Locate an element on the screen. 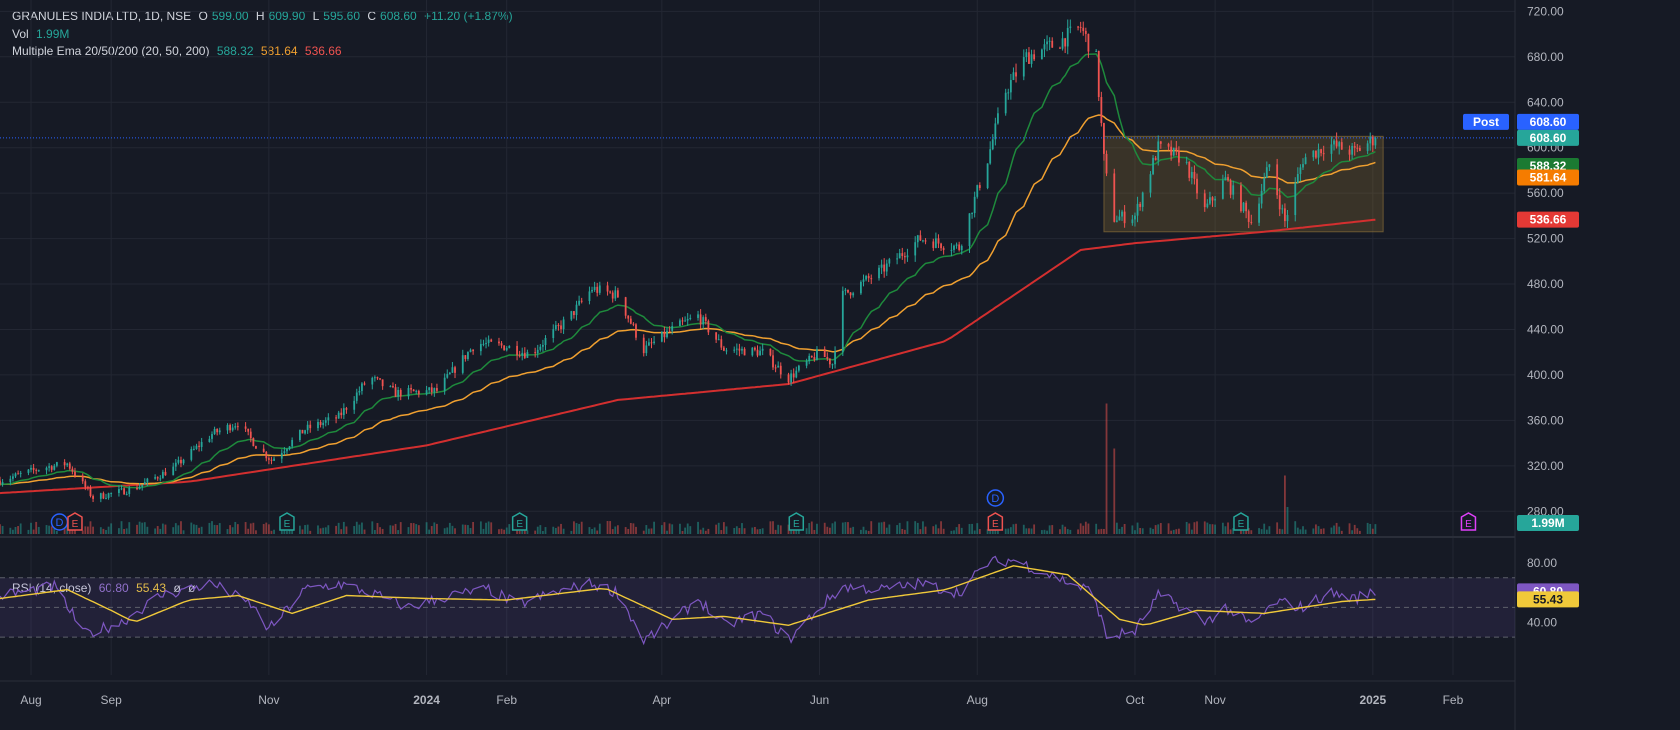  event-earnings-4: E is located at coordinates (796, 521).